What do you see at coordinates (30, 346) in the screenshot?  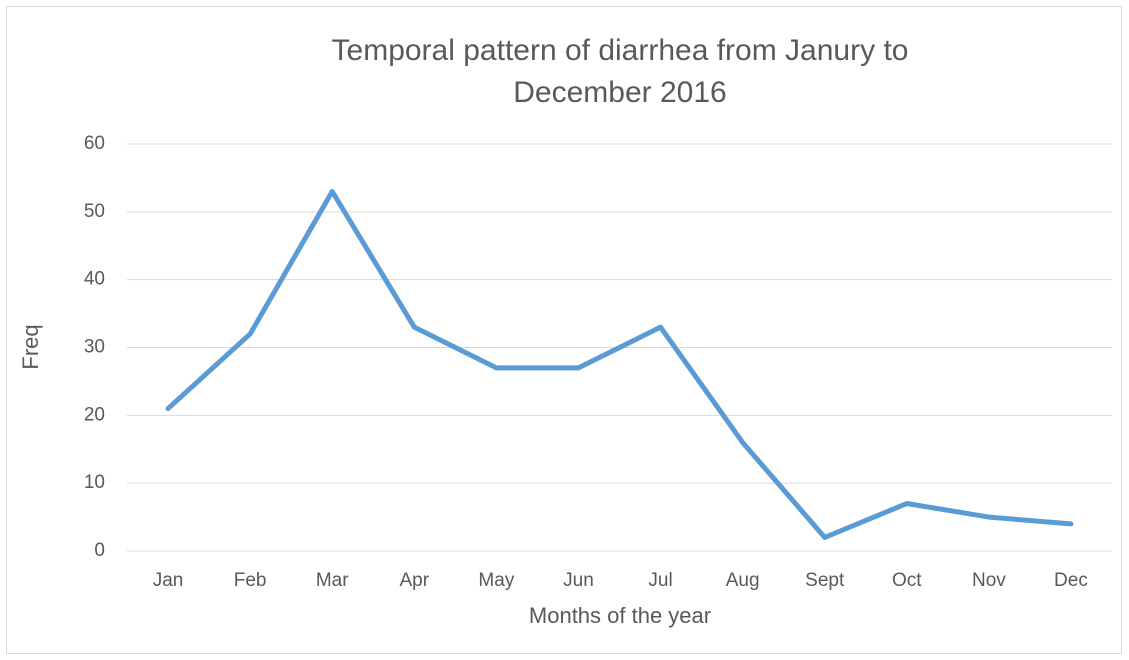 I see `y-axis-title: Freq` at bounding box center [30, 346].